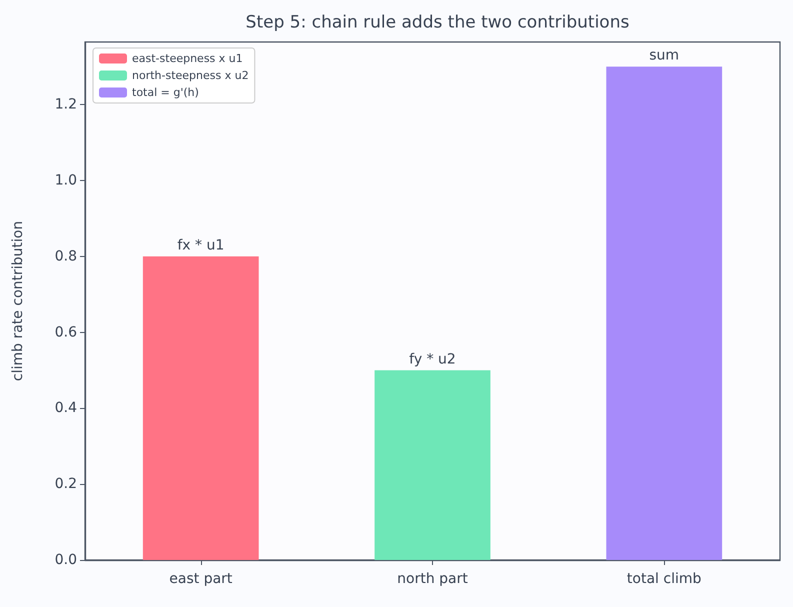 Image resolution: width=793 pixels, height=607 pixels. I want to click on x-tick-label: north part, so click(432, 579).